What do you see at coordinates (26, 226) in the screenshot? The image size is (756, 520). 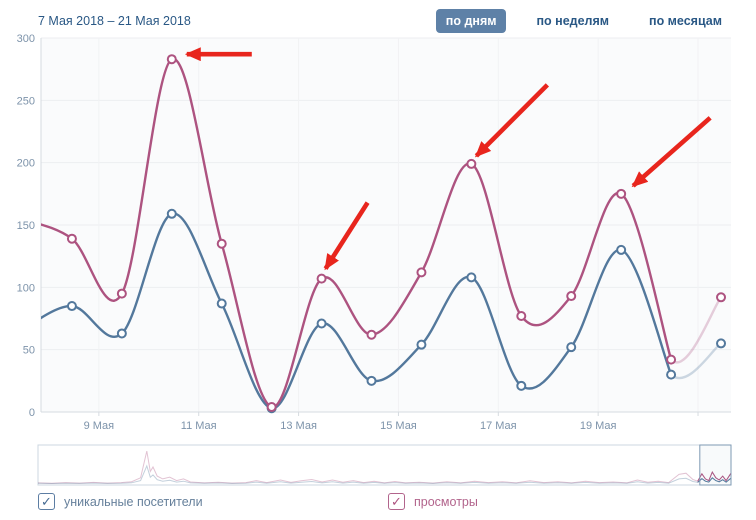 I see `y-tick-label: 150` at bounding box center [26, 226].